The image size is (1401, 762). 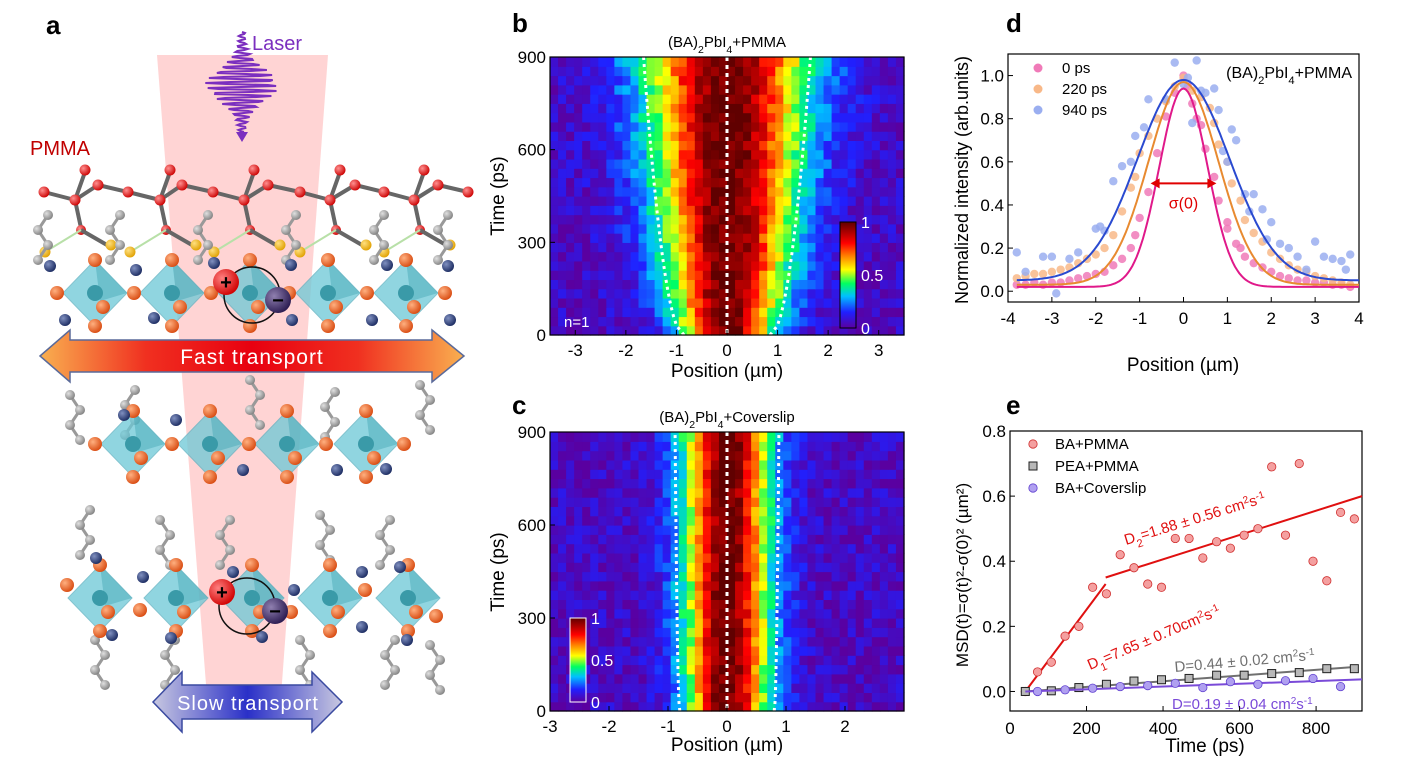 I want to click on y-tick-label: 0.4, so click(x=994, y=561).